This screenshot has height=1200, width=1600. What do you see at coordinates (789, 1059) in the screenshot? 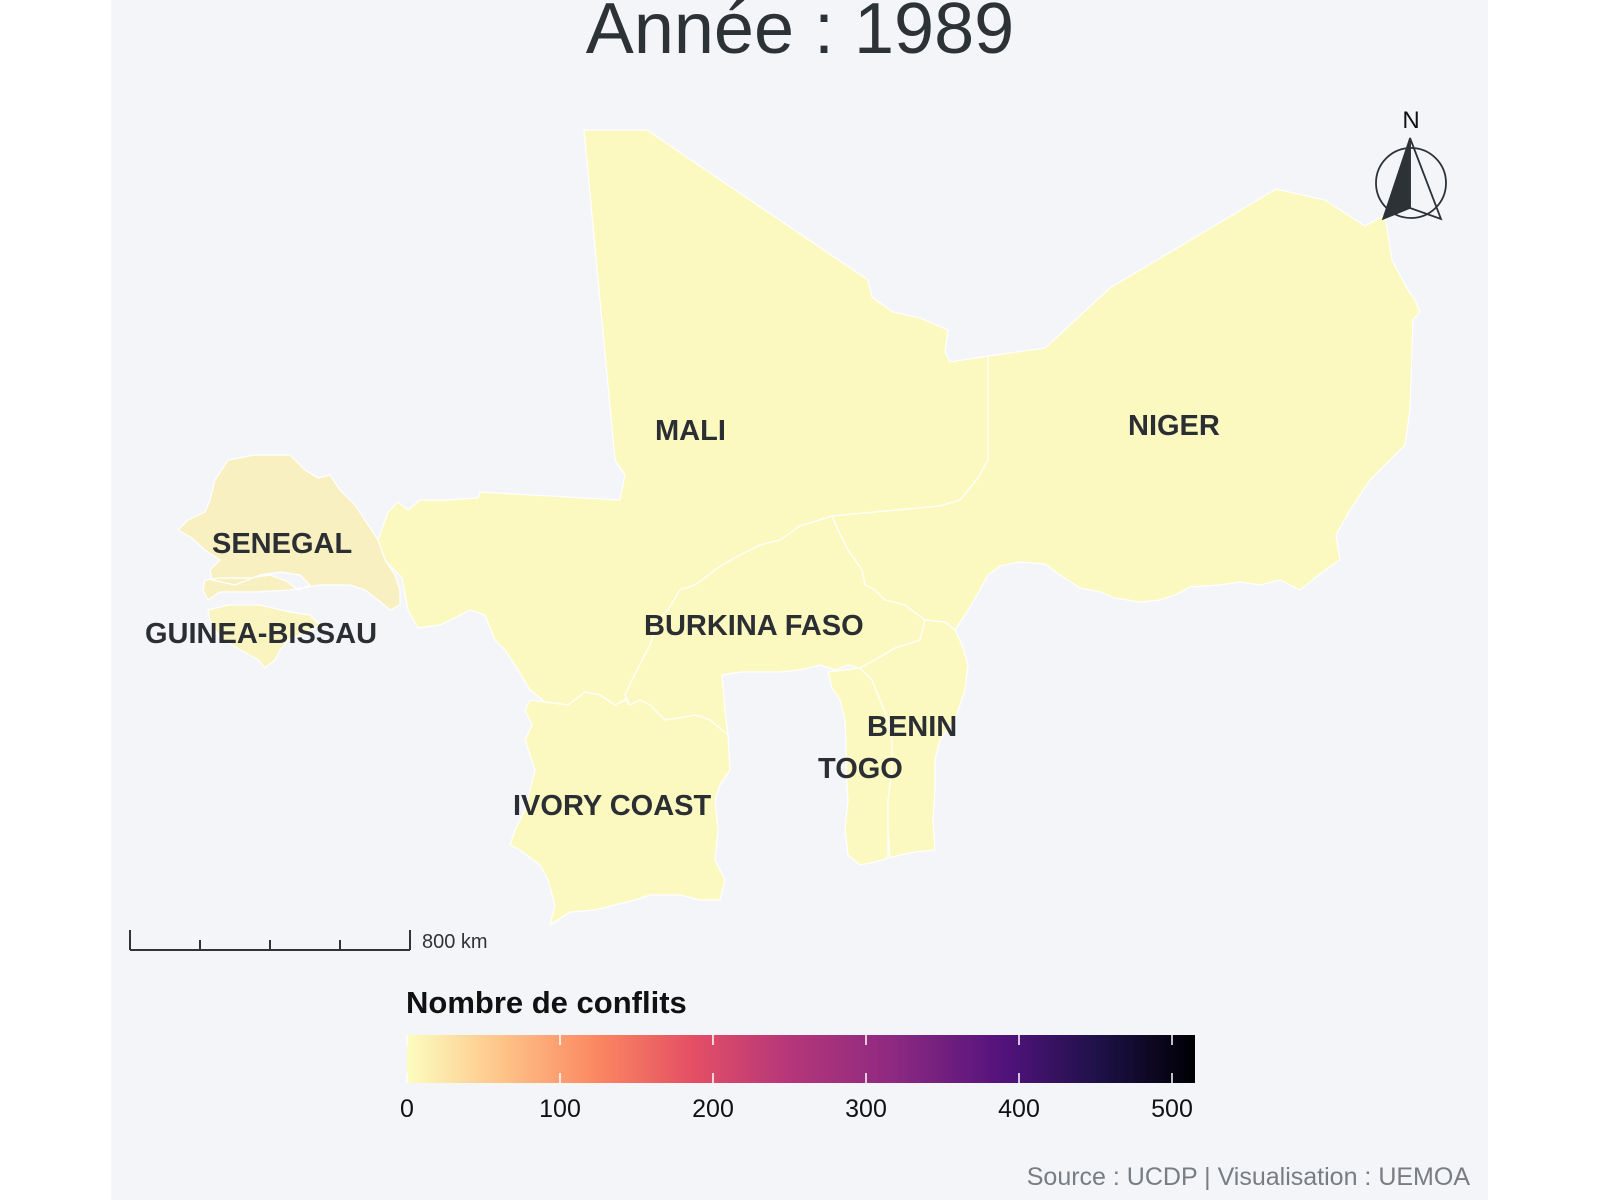
I see `legend-tick-marks` at bounding box center [789, 1059].